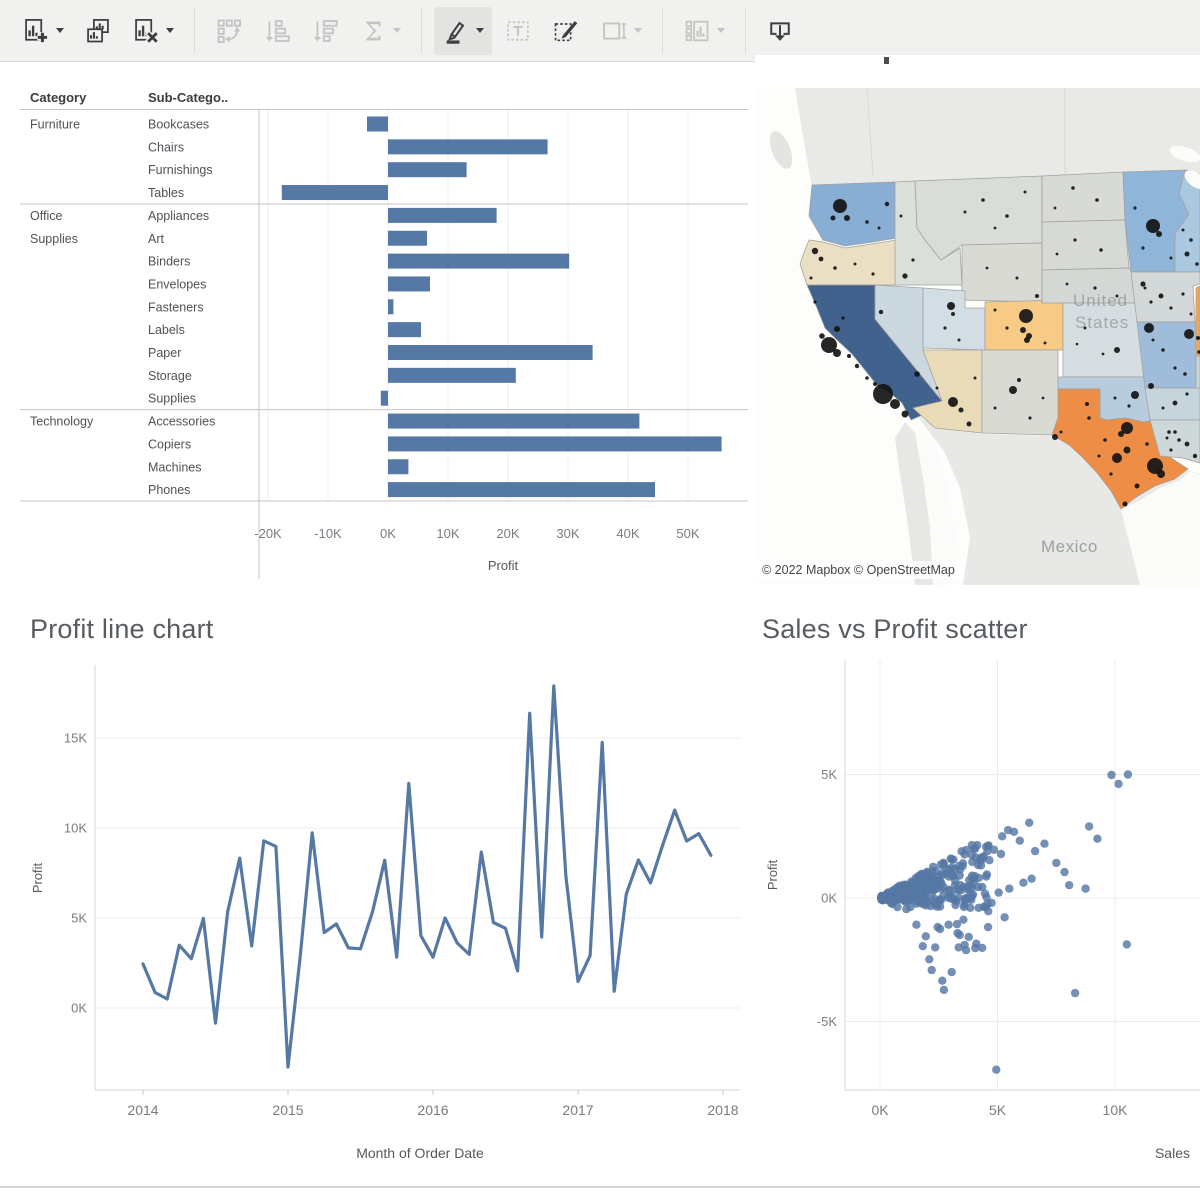 Image resolution: width=1200 pixels, height=1200 pixels. Describe the element at coordinates (427, 170) in the screenshot. I see `bar-mark-furnishings` at that location.